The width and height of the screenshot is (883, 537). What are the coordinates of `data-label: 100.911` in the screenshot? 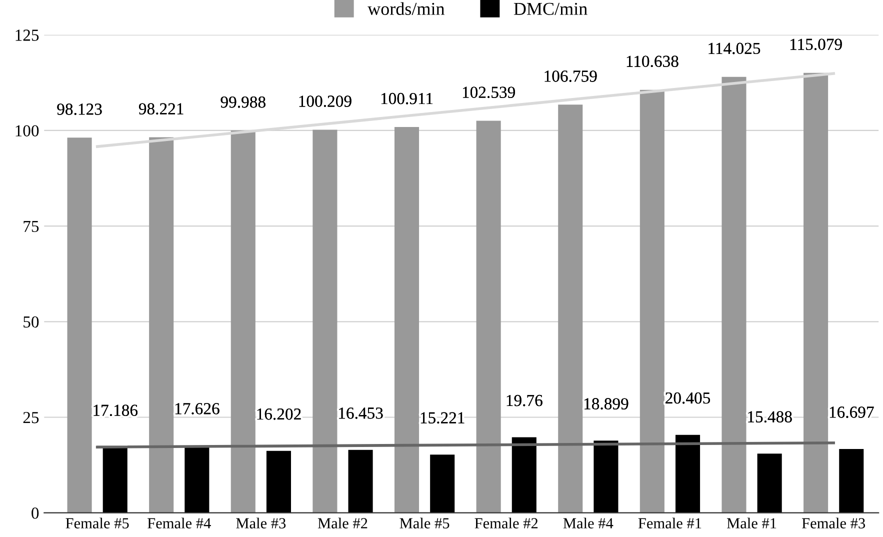 It's located at (407, 98).